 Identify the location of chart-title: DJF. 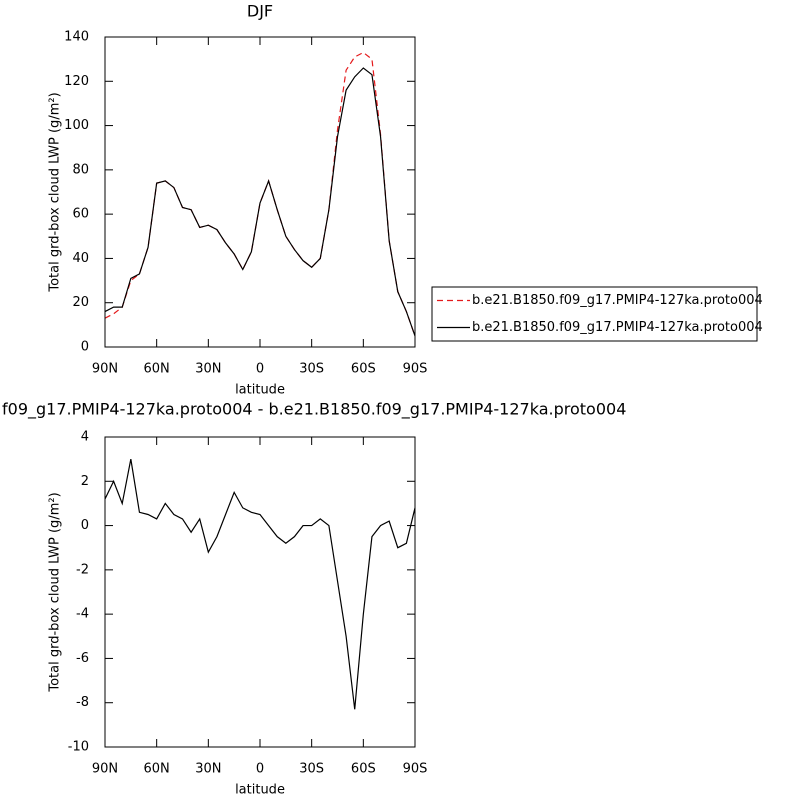
(260, 11).